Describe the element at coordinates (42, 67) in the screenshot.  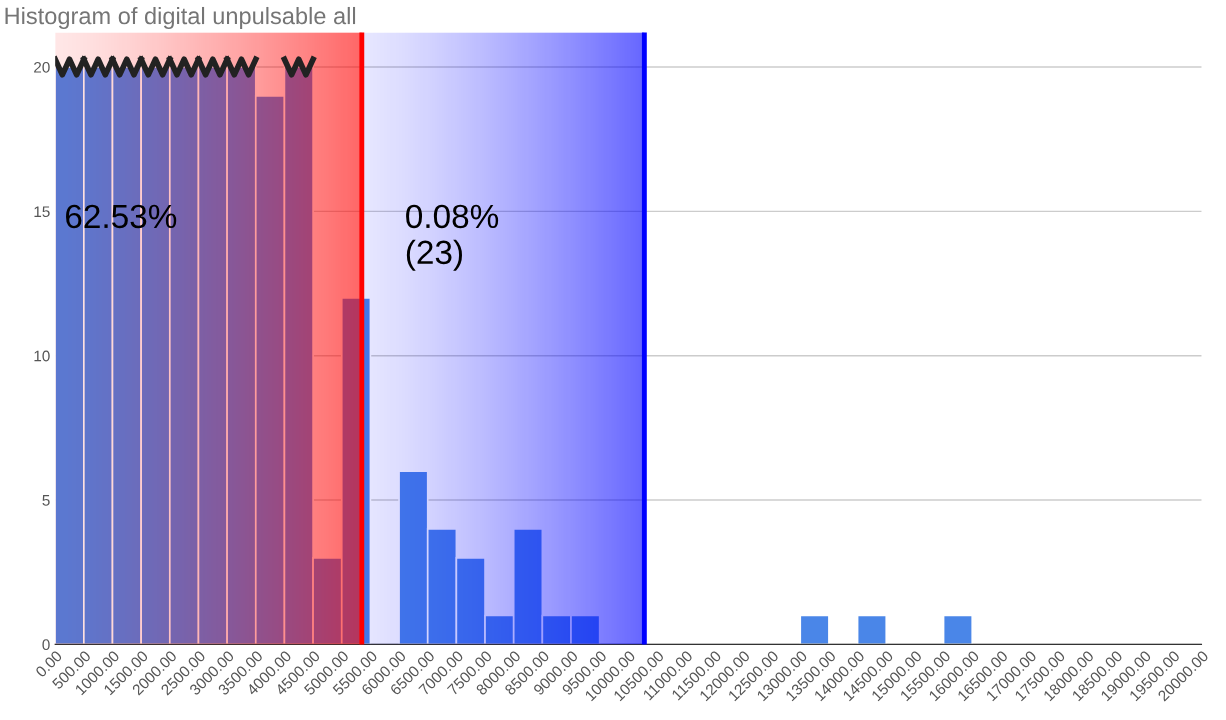
I see `y-tick-label: 20` at that location.